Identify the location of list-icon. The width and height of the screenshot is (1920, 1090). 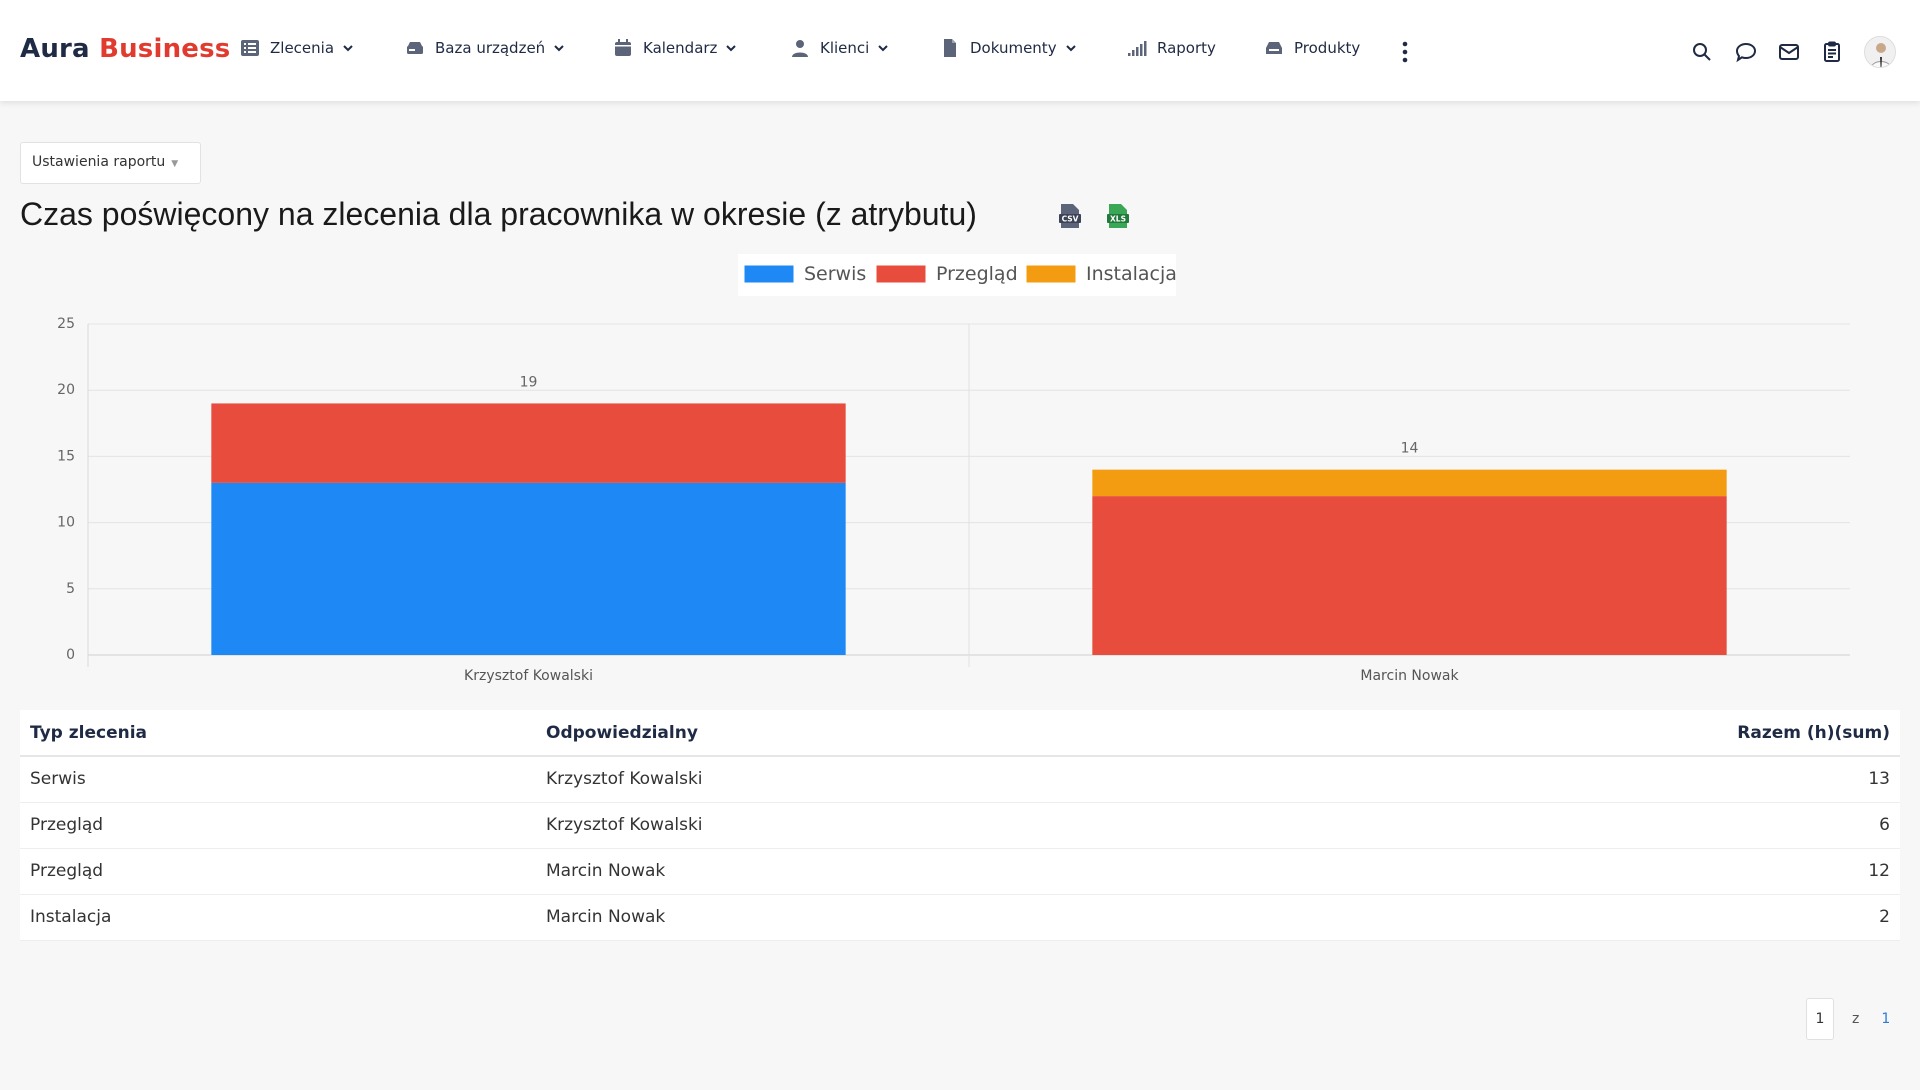
(250, 48).